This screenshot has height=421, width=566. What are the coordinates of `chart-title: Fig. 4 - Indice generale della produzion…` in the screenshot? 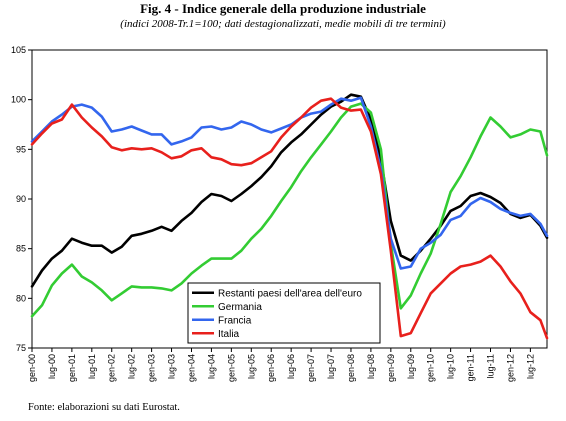 It's located at (283, 8).